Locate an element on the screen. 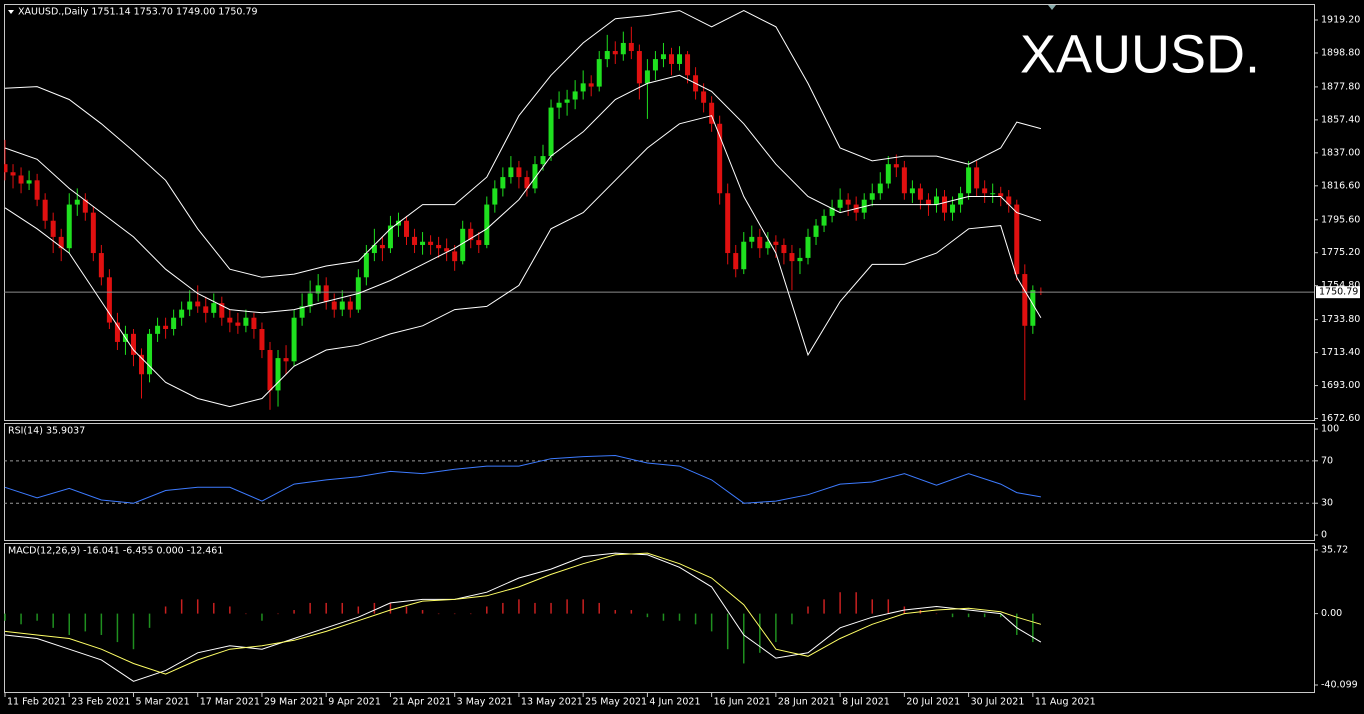 This screenshot has width=1364, height=714. y-tick-label: 1898.80 is located at coordinates (1340, 52).